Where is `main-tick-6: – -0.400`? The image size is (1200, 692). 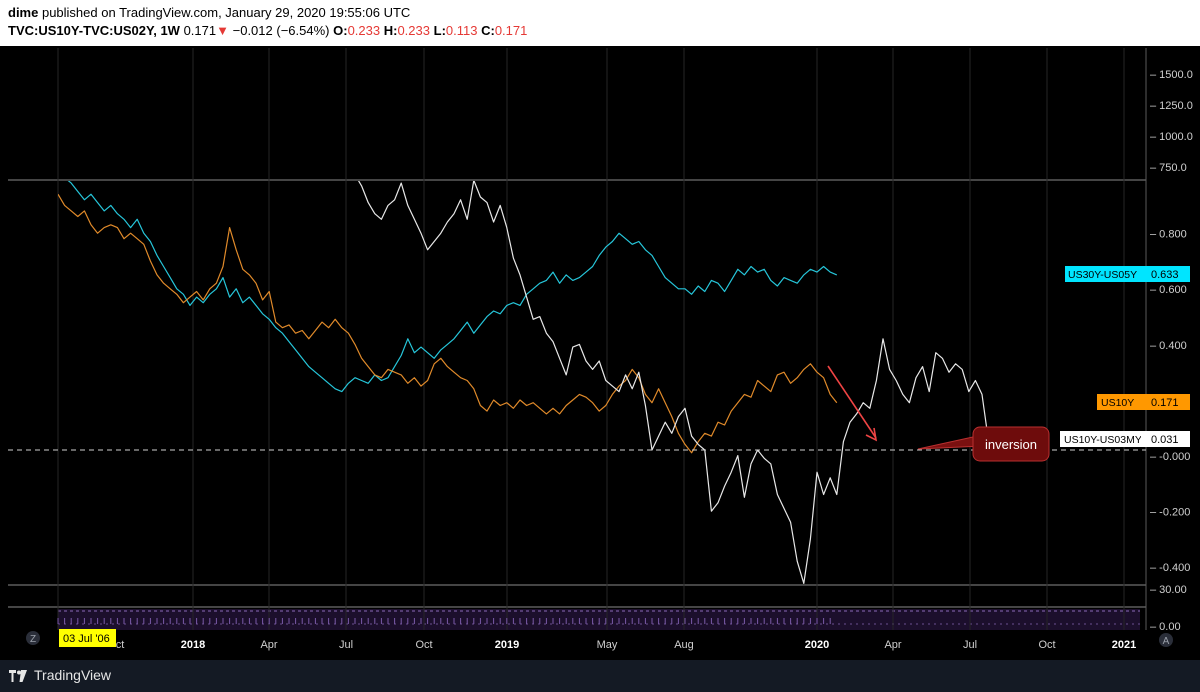
main-tick-6: – -0.400 is located at coordinates (1170, 568).